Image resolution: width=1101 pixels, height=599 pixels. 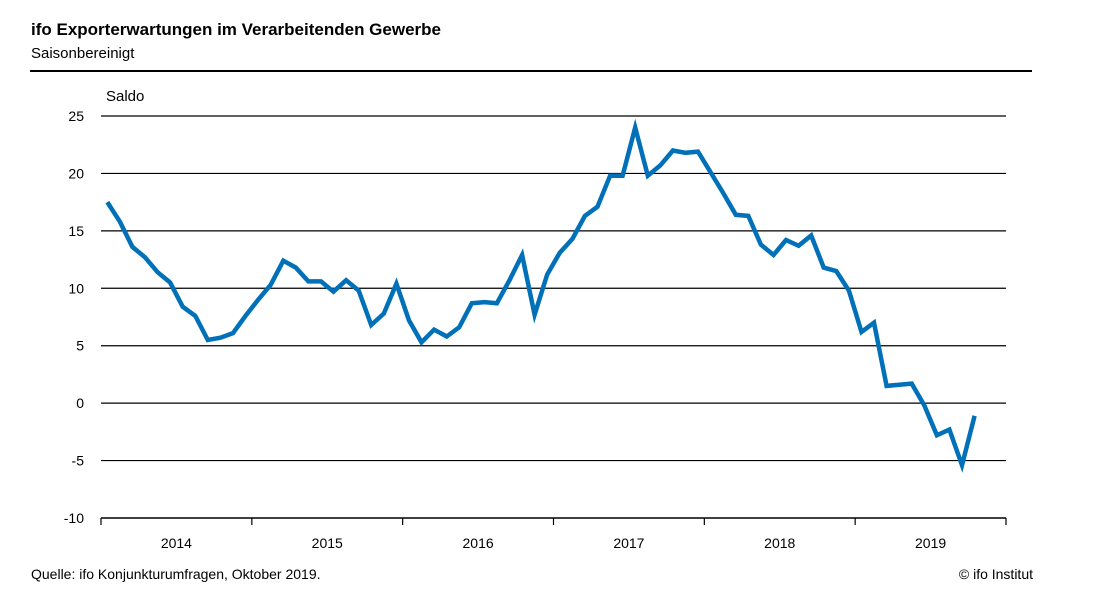 What do you see at coordinates (74, 317) in the screenshot?
I see `y-tick-labels: 25 20 15 10 5 0 -5 -10` at bounding box center [74, 317].